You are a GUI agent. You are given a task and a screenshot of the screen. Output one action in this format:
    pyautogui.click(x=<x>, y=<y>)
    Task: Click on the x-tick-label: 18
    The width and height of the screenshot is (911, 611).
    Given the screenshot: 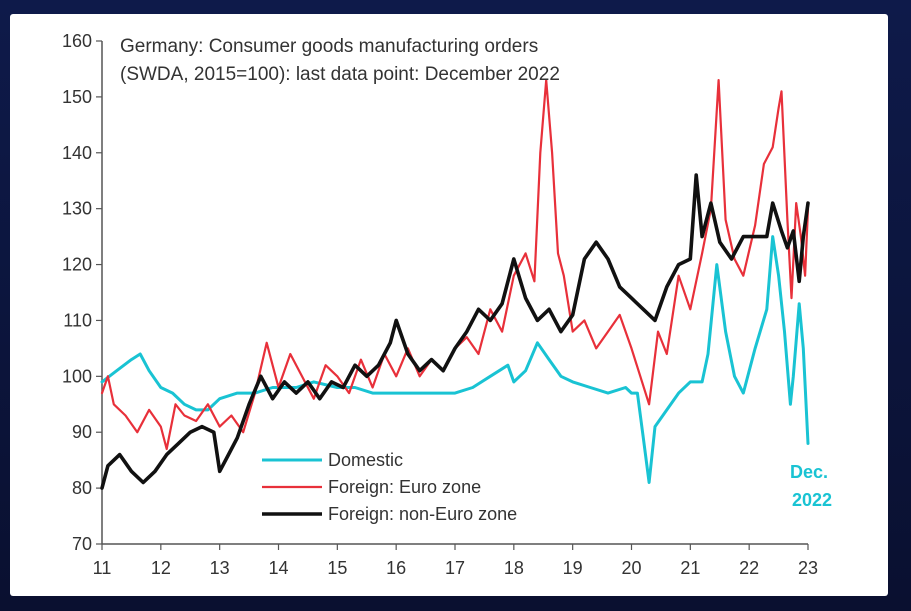 What is the action you would take?
    pyautogui.click(x=514, y=568)
    